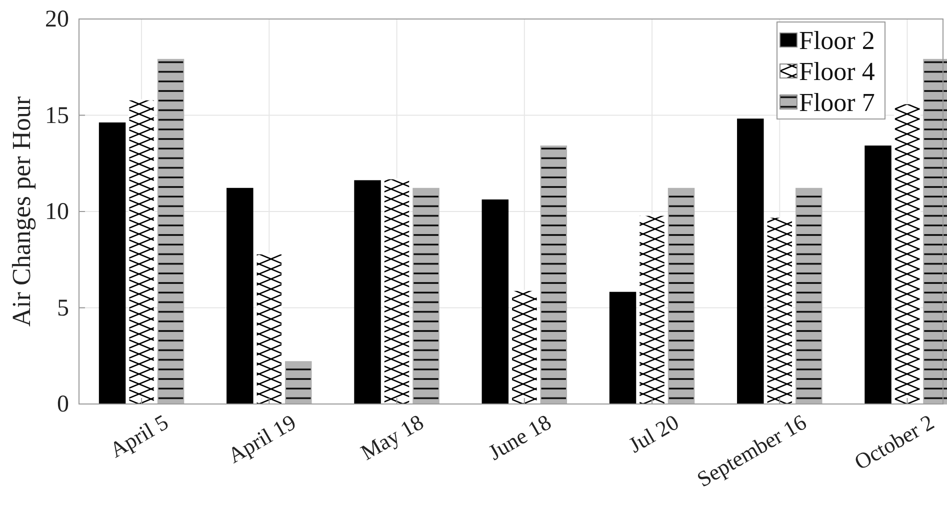 This screenshot has width=947, height=515. I want to click on legend-label: Floor 7, so click(837, 102).